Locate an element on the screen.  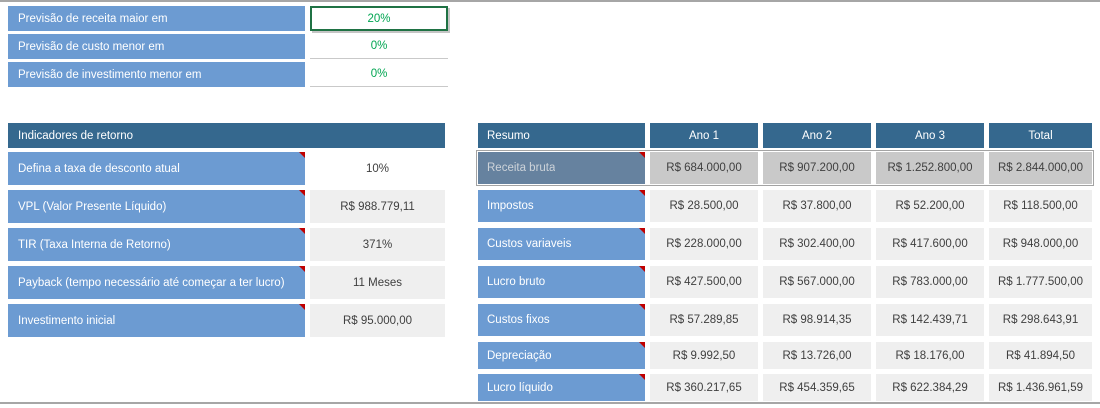
assumption-value: 0% is located at coordinates (379, 74).